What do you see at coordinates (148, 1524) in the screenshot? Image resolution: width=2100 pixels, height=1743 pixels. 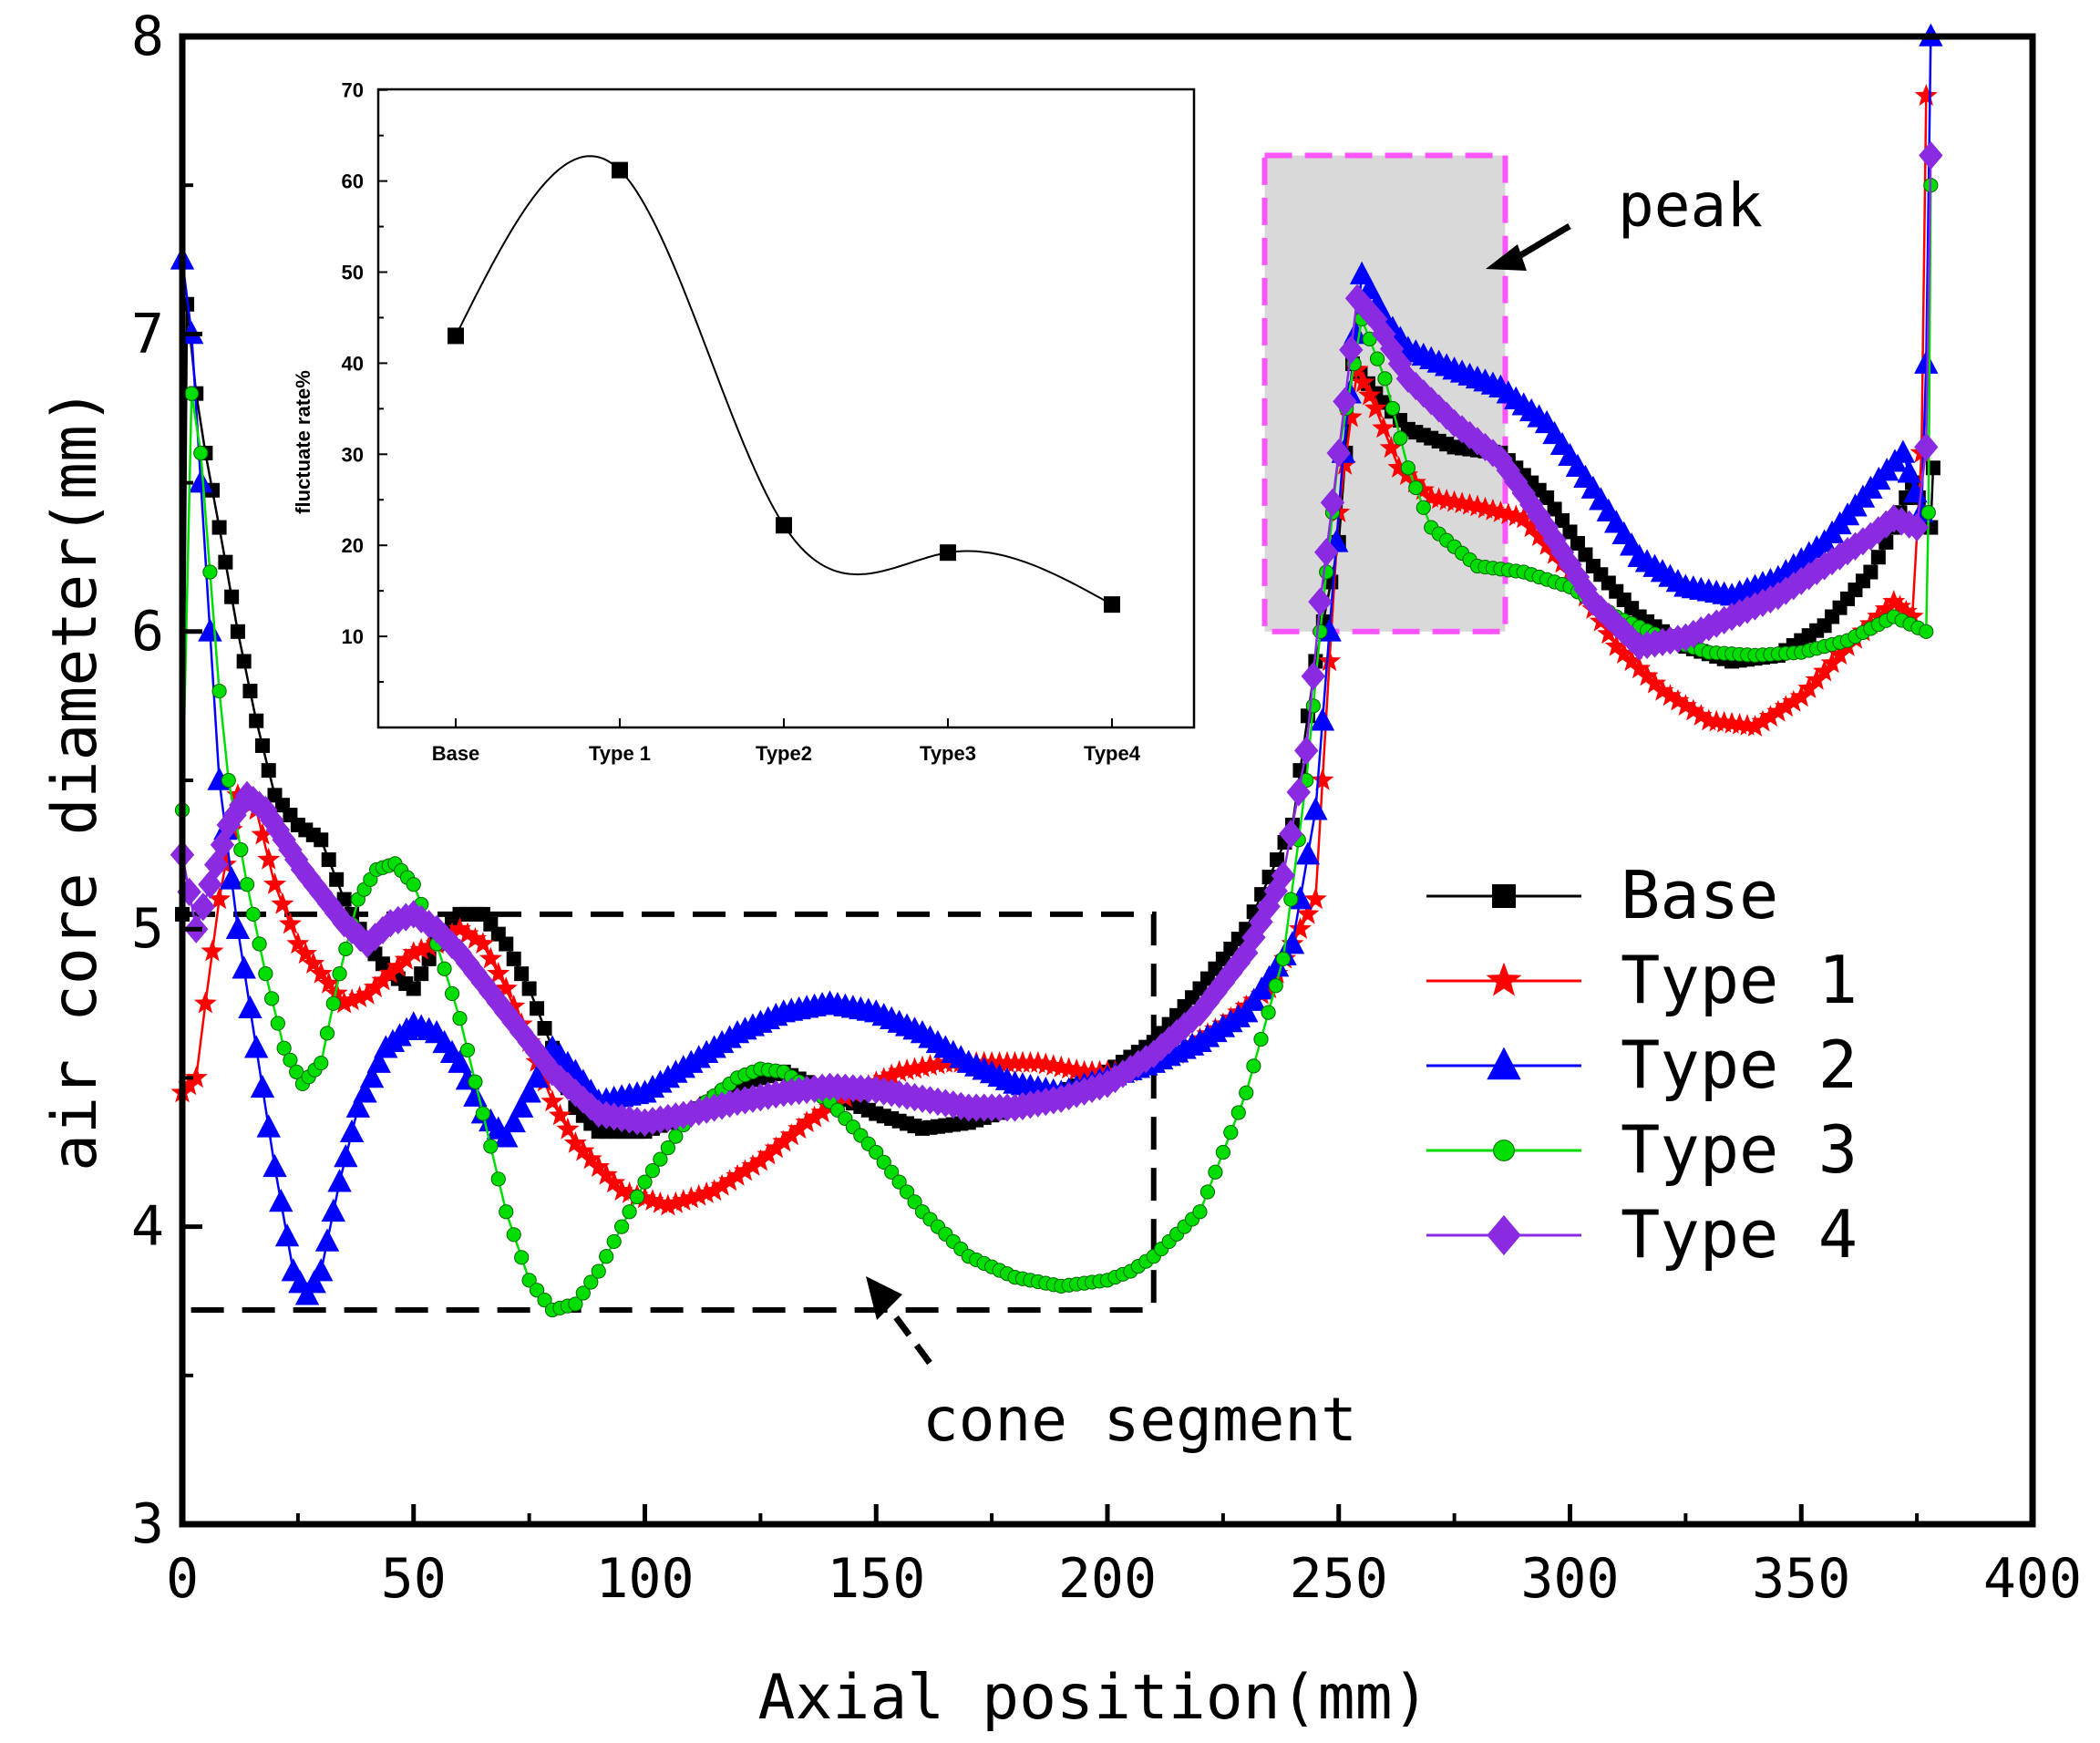 I see `y-tick-label: 3` at bounding box center [148, 1524].